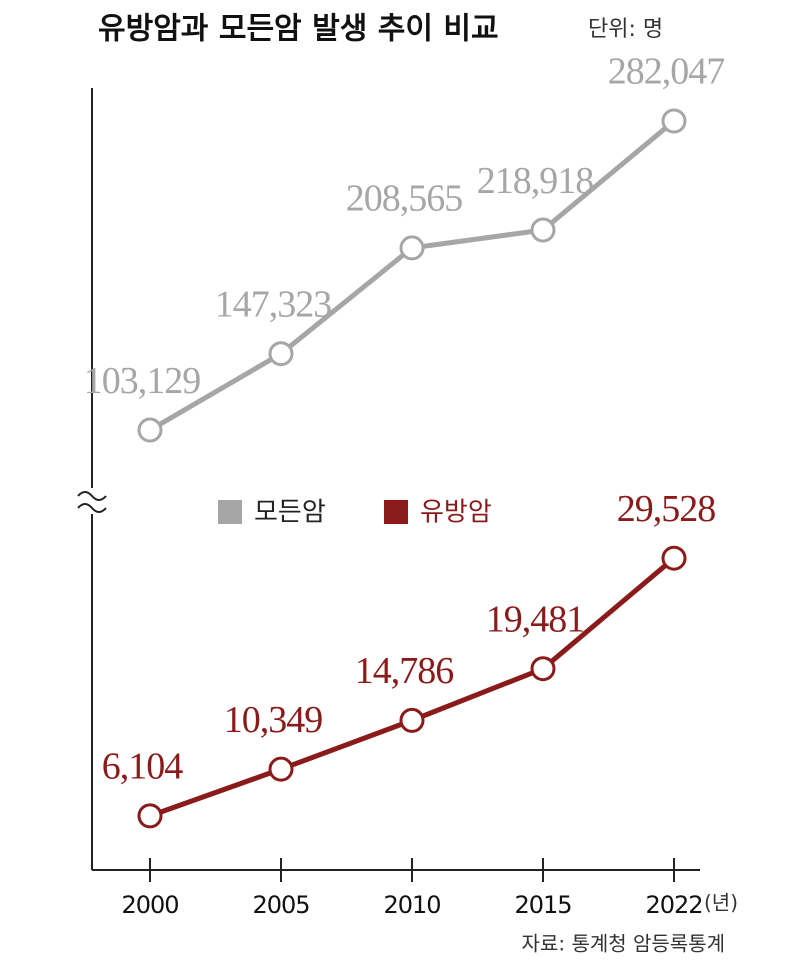  I want to click on axis-break, so click(92, 502).